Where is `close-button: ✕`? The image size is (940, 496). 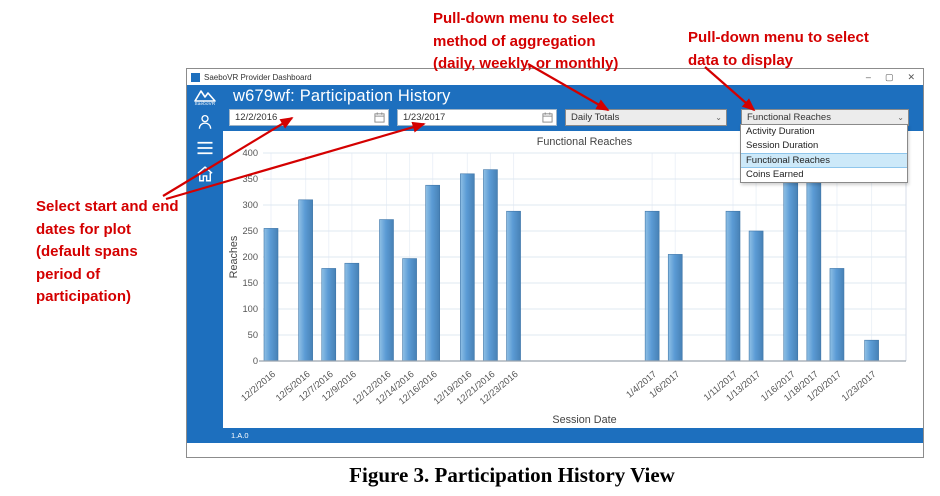
close-button: ✕ is located at coordinates (911, 76).